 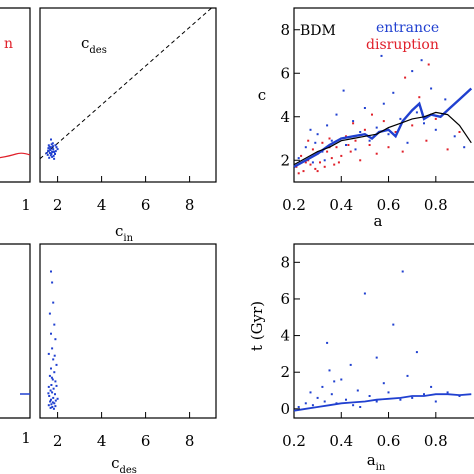 What do you see at coordinates (15, 110) in the screenshot?
I see `panel-left-top-partial: n 1` at bounding box center [15, 110].